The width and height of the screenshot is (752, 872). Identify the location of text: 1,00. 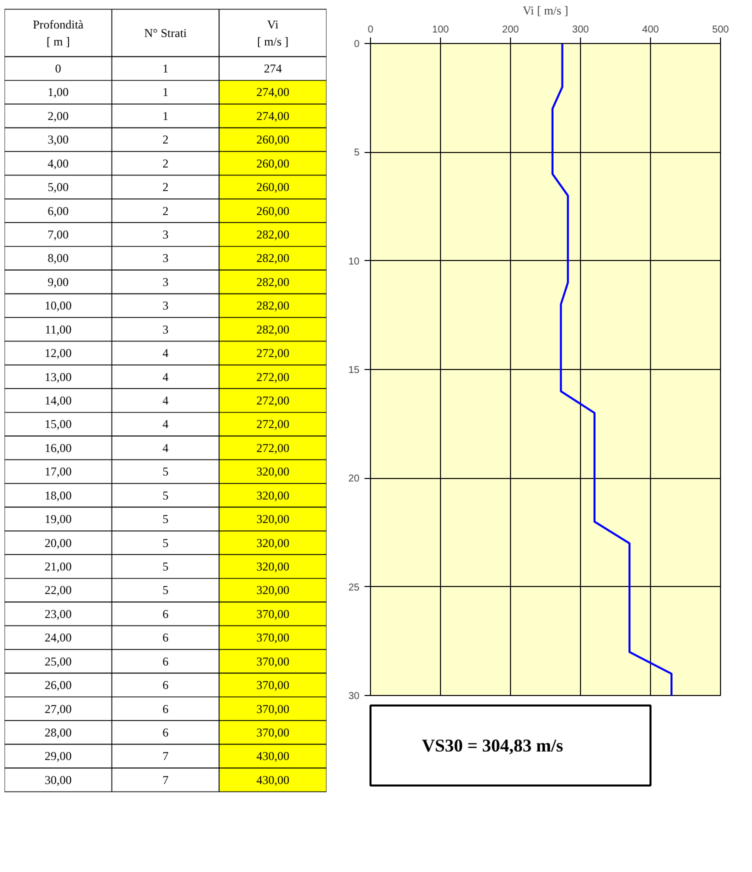
(58, 92).